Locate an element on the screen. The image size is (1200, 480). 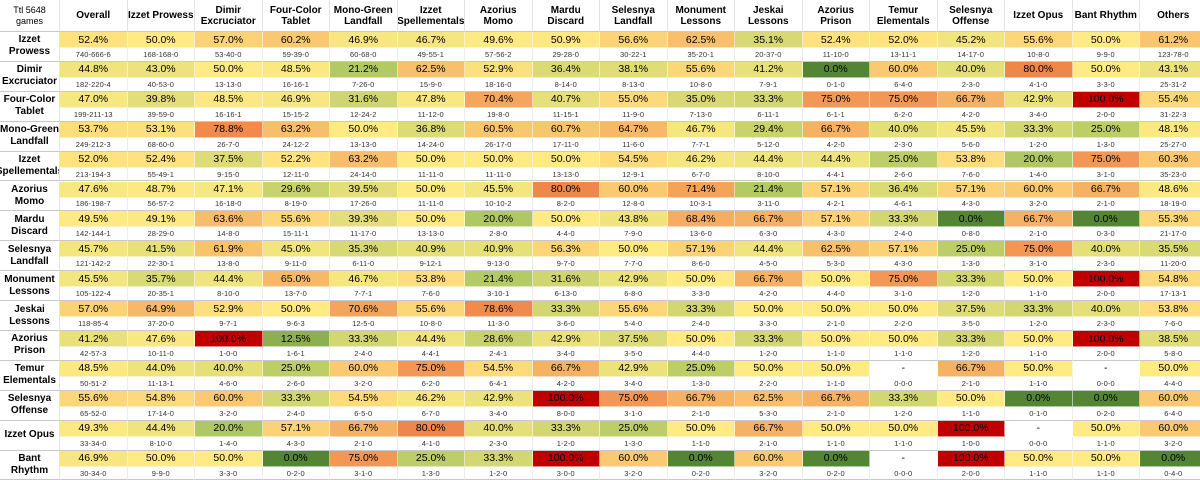
record-cell: 4-4-1 is located at coordinates (431, 354).